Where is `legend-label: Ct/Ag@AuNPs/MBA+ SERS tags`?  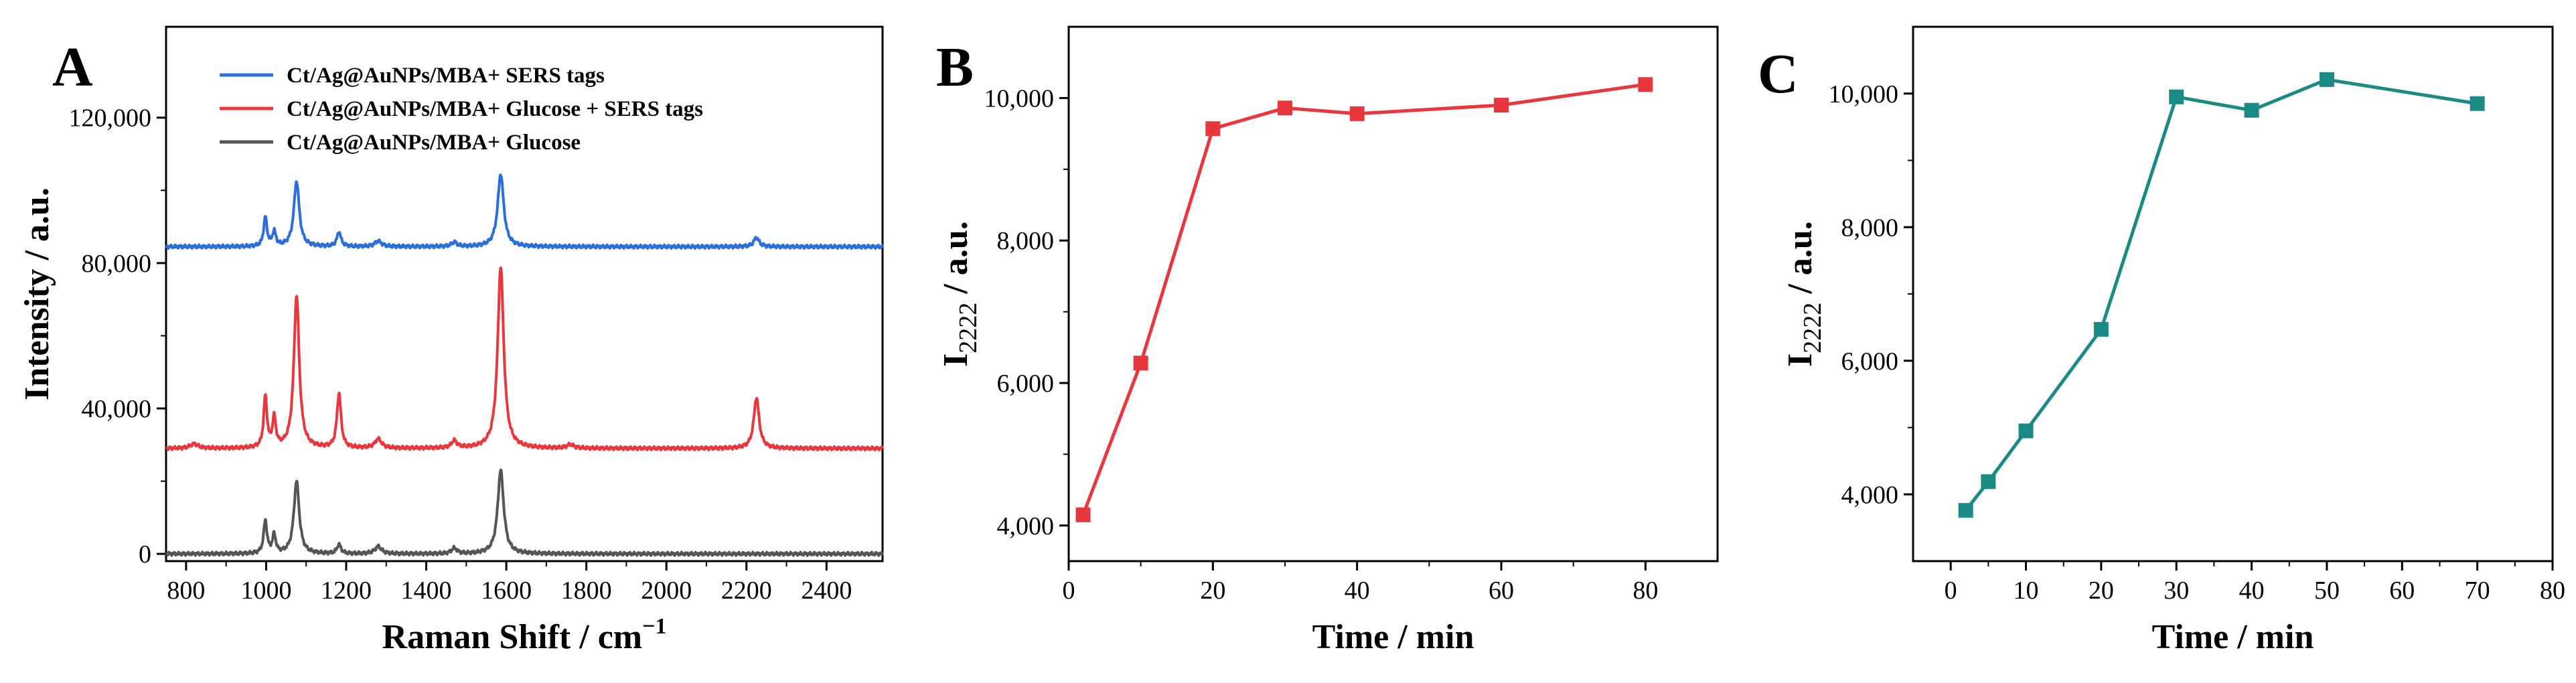 legend-label: Ct/Ag@AuNPs/MBA+ SERS tags is located at coordinates (446, 76).